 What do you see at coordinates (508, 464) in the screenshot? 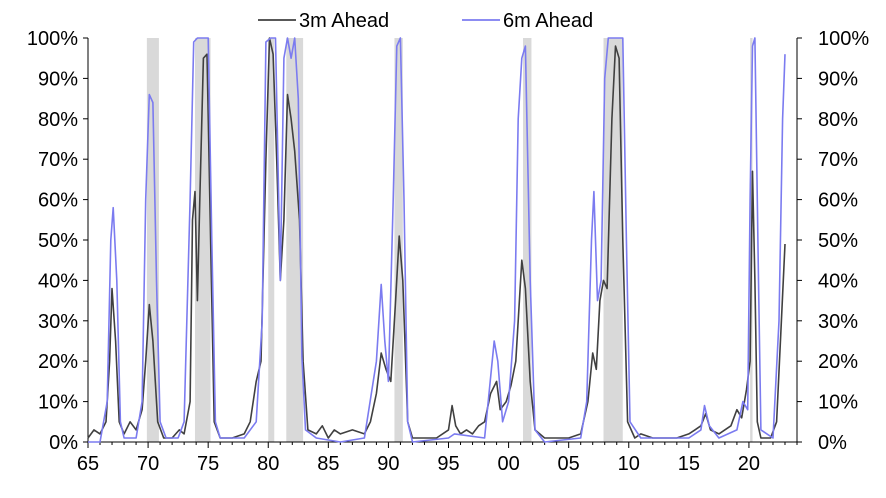
I see `x-tick-label: 00` at bounding box center [508, 464].